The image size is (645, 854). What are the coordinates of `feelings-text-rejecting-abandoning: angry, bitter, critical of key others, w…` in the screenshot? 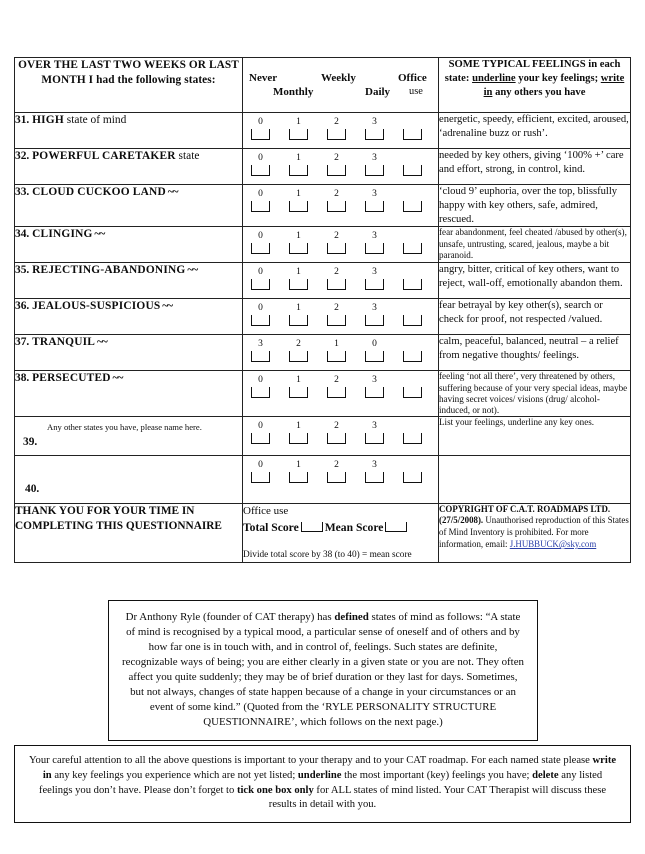 It's located at (534, 281).